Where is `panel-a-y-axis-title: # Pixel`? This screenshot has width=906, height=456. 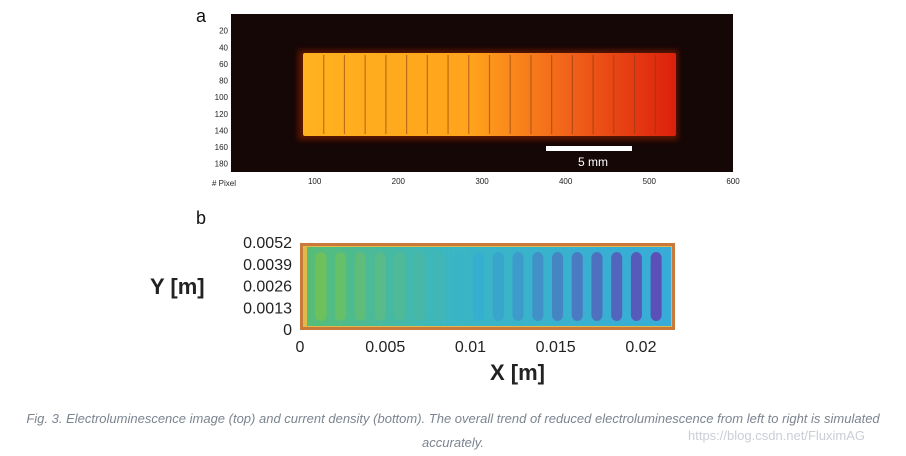 panel-a-y-axis-title: # Pixel is located at coordinates (224, 183).